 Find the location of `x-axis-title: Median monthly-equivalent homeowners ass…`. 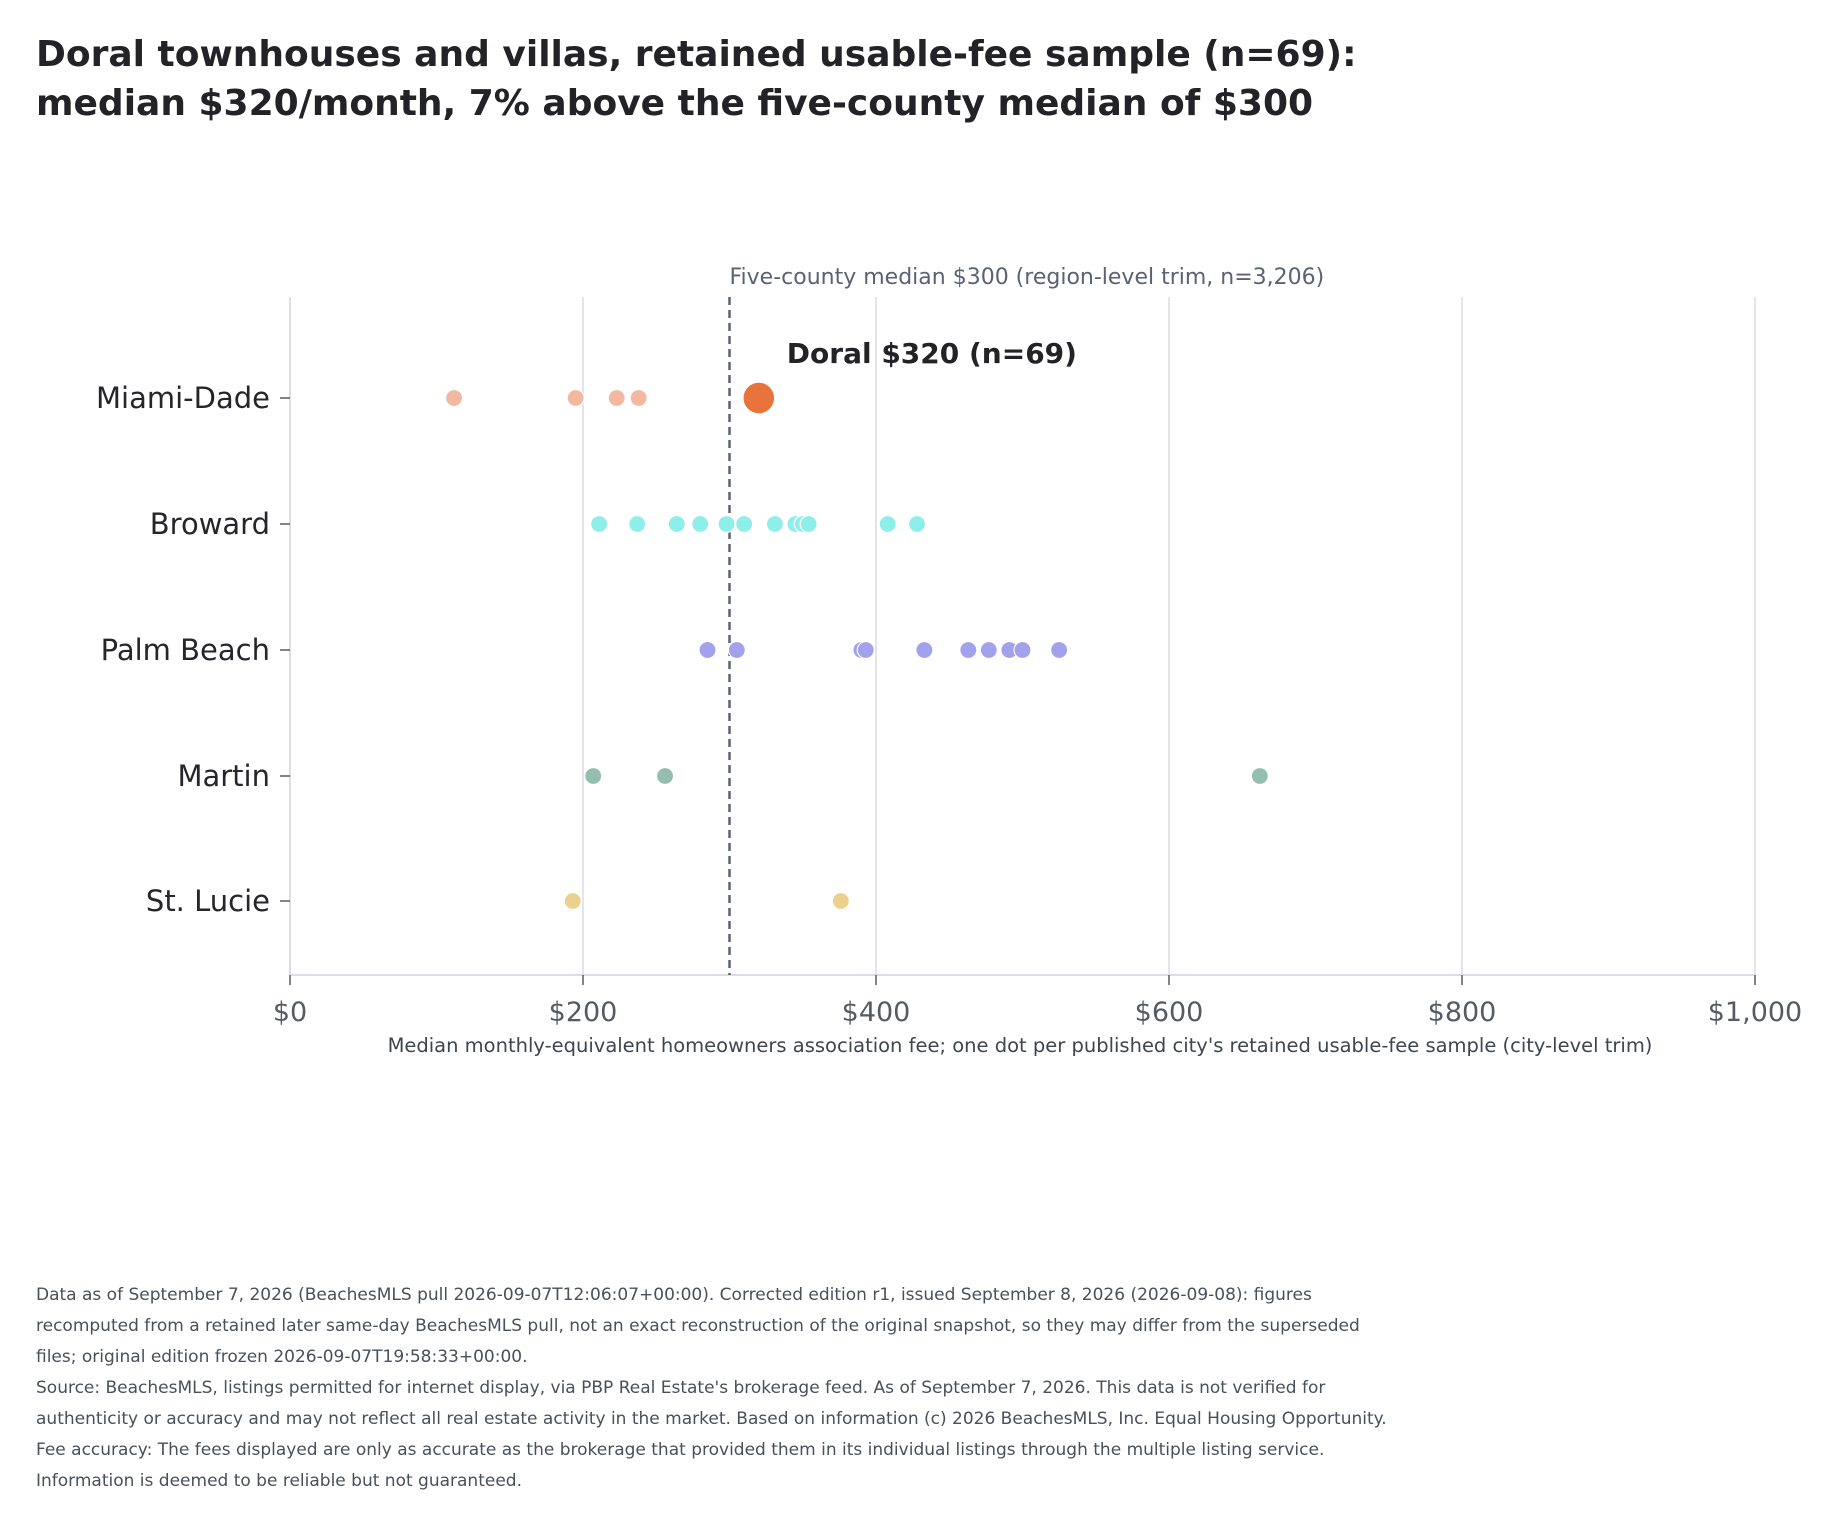

x-axis-title: Median monthly-equivalent homeowners ass… is located at coordinates (1020, 1045).